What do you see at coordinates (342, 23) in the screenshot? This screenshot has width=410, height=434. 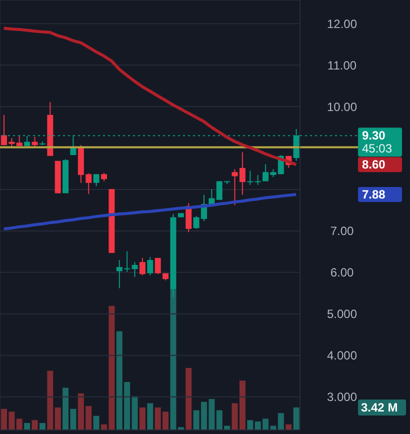 I see `y-tick-label: 12.00` at bounding box center [342, 23].